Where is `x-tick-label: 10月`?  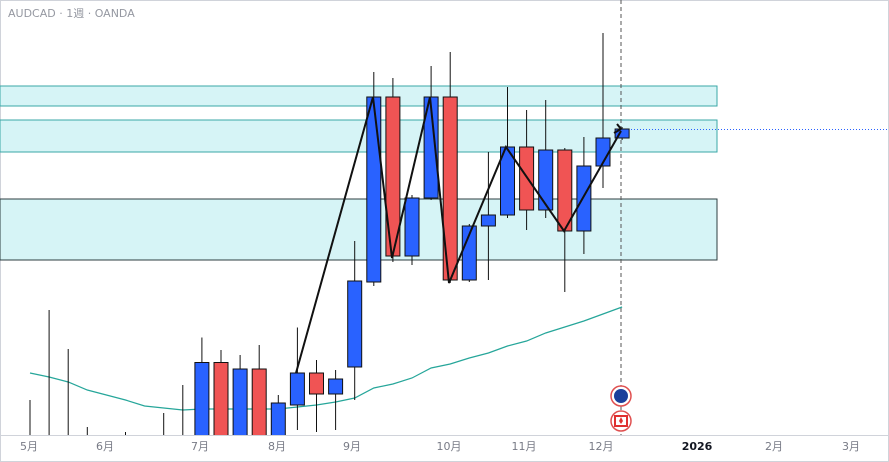 x-tick-label: 10月 is located at coordinates (449, 446).